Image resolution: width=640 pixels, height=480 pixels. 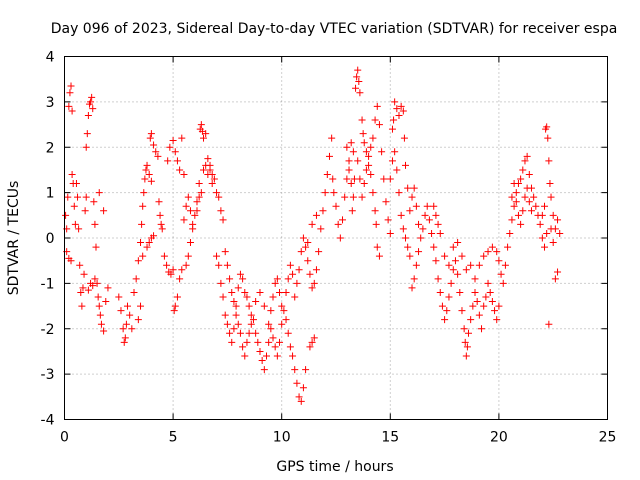 What do you see at coordinates (50, 239) in the screenshot?
I see `y-tick-label: 0` at bounding box center [50, 239].